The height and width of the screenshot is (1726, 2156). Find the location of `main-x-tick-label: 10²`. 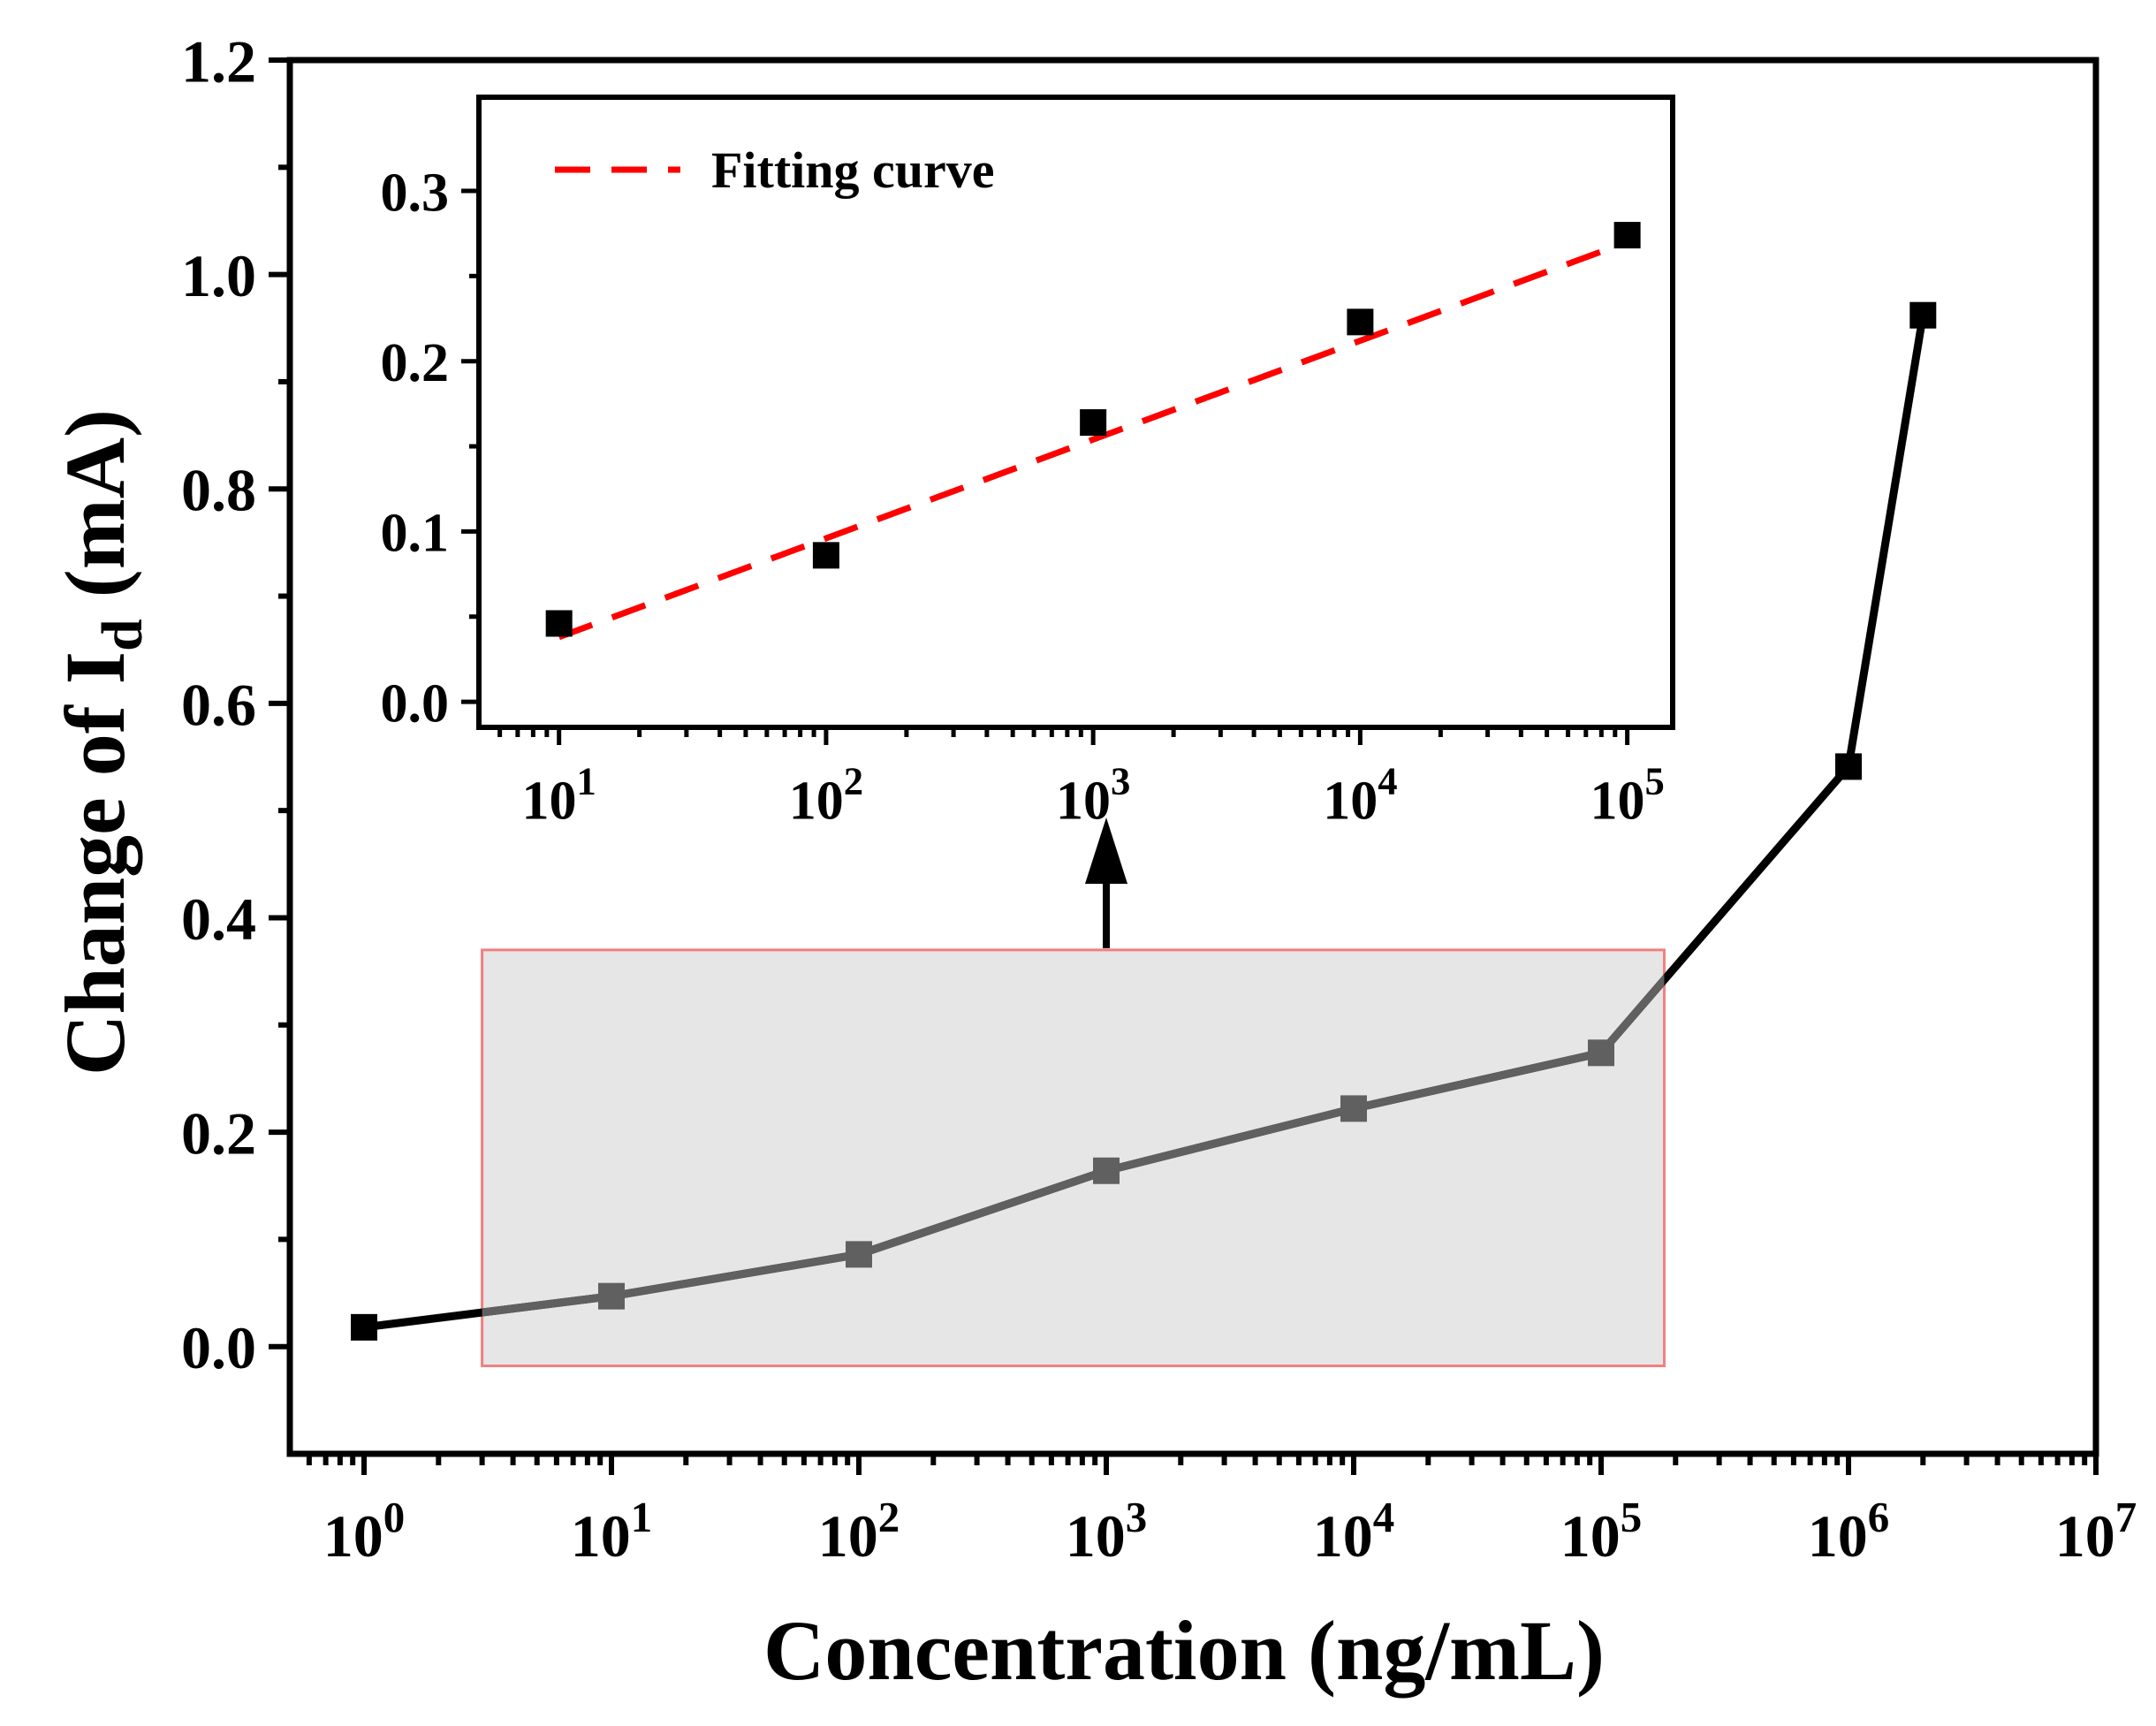

main-x-tick-label: 10² is located at coordinates (859, 1531).